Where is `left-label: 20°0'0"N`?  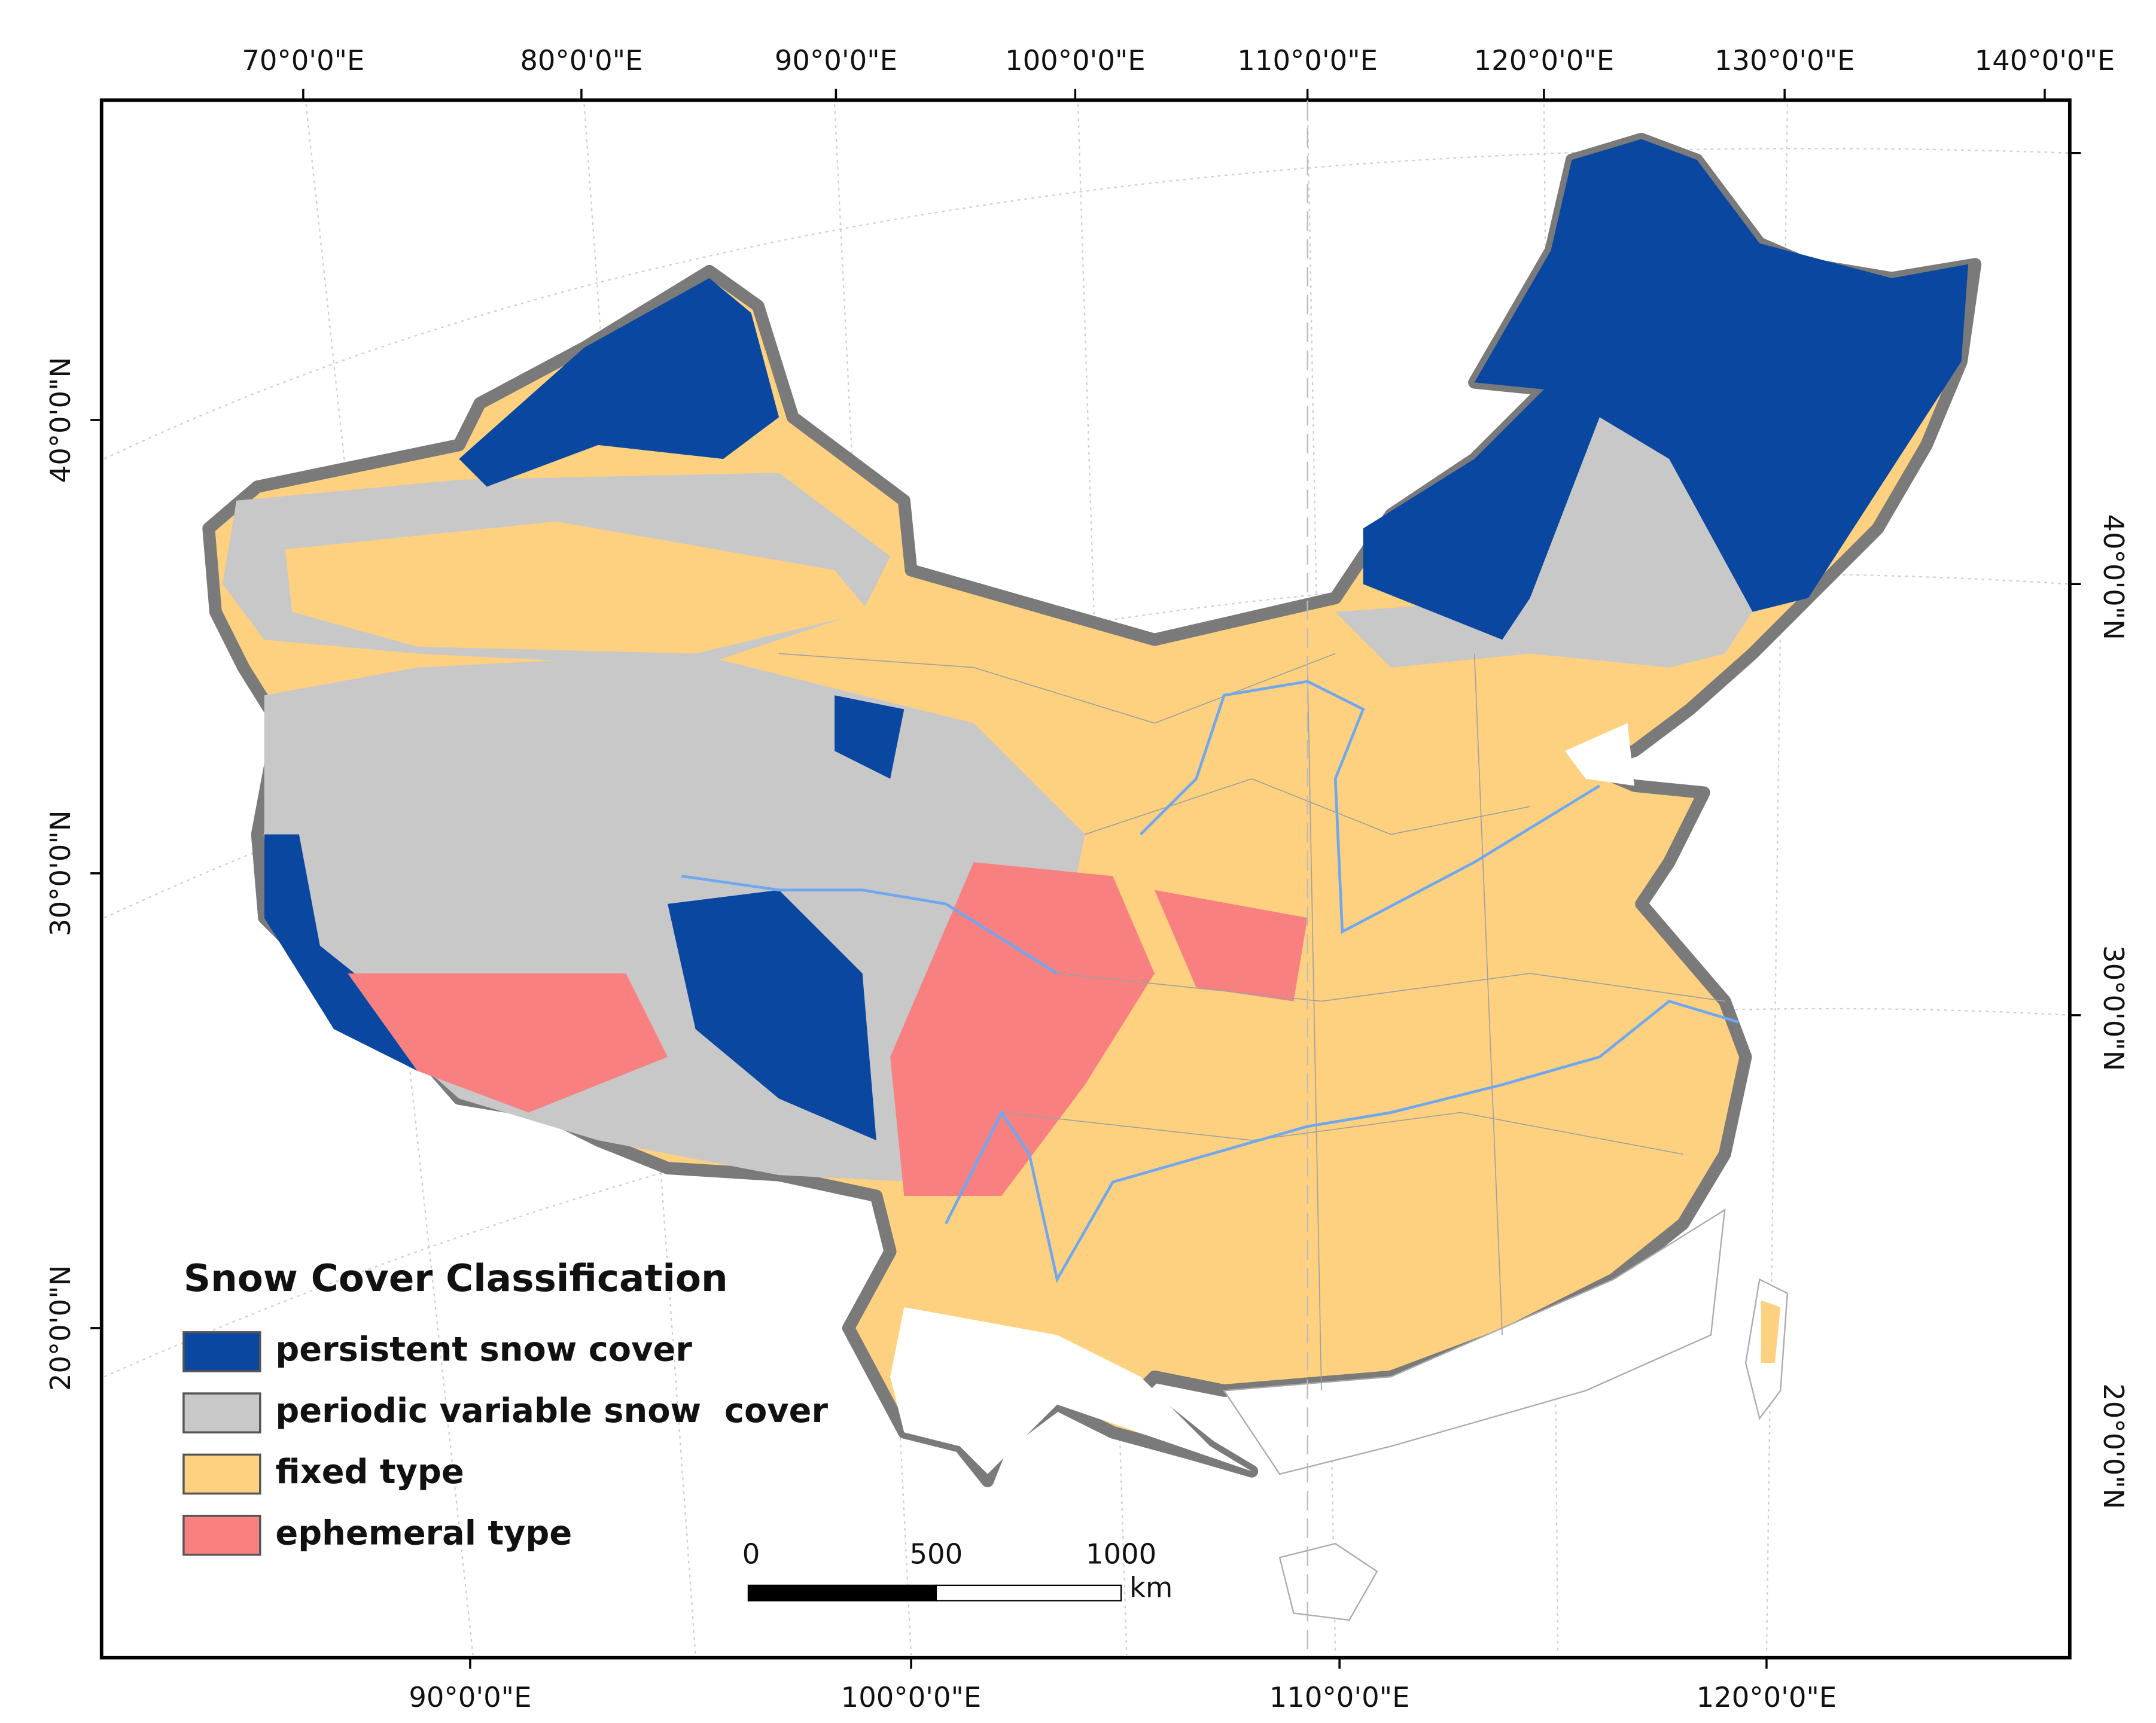
left-label: 20°0'0"N is located at coordinates (60, 1328).